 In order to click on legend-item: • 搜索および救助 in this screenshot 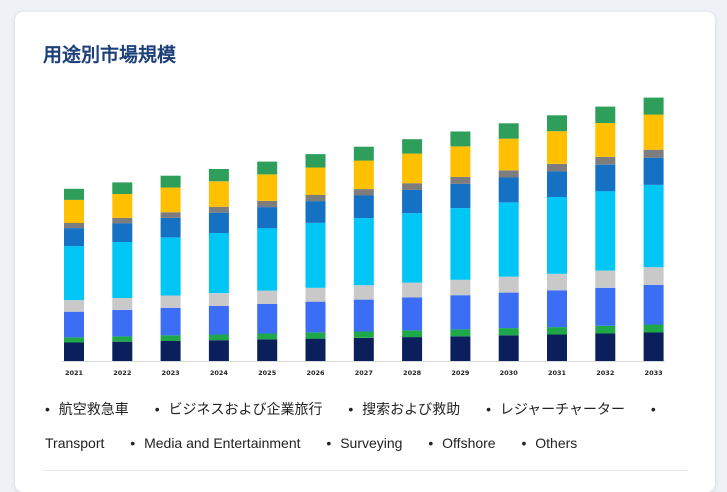, I will do `click(404, 409)`.